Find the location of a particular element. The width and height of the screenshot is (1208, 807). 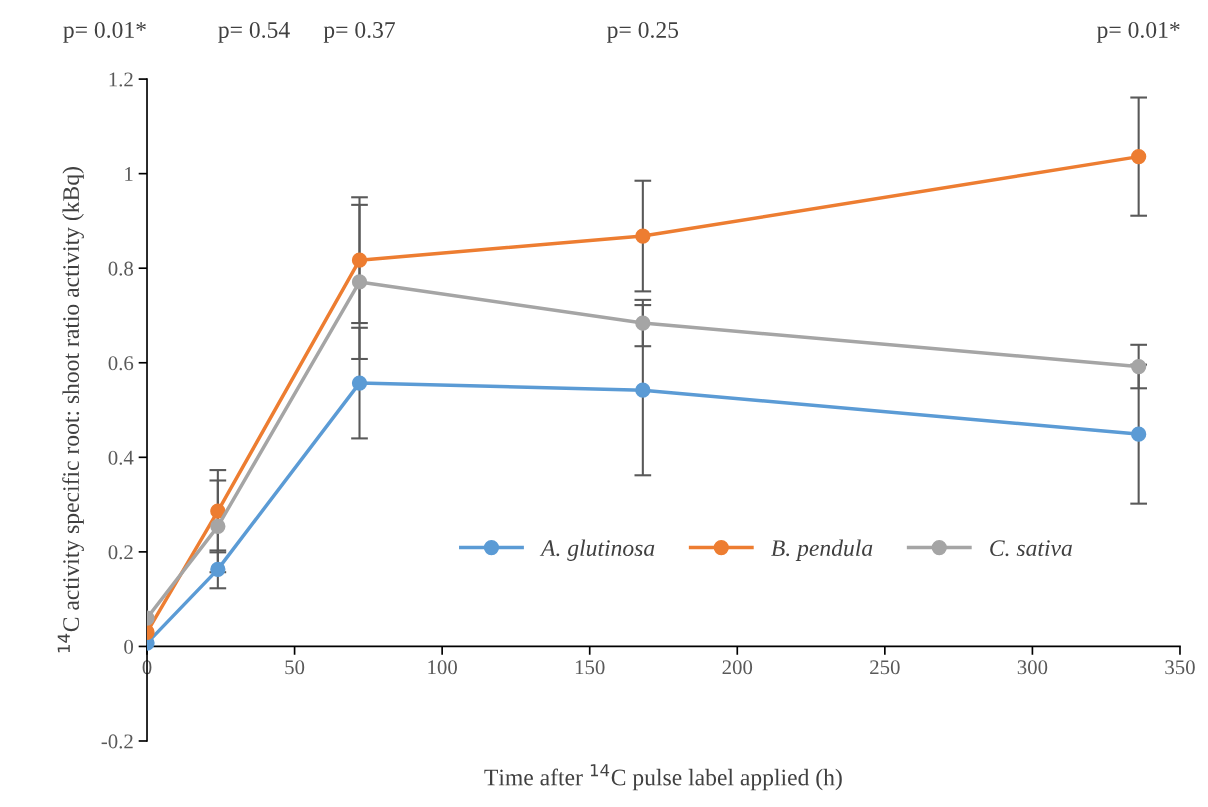

x-tick-label: 200 is located at coordinates (737, 667).